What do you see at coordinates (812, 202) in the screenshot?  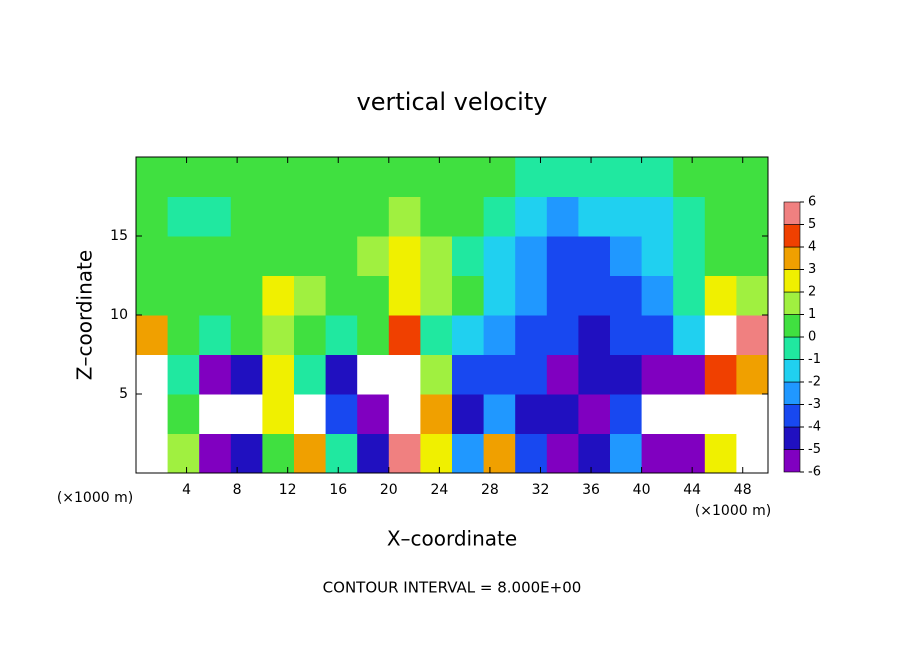 I see `colorbar-tick-label: 6` at bounding box center [812, 202].